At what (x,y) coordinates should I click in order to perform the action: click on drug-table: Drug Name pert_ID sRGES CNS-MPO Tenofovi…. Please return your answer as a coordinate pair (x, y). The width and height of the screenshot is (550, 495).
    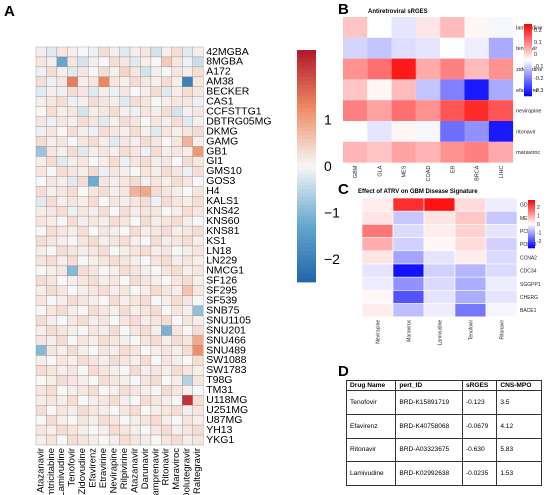
    Looking at the image, I should click on (443, 433).